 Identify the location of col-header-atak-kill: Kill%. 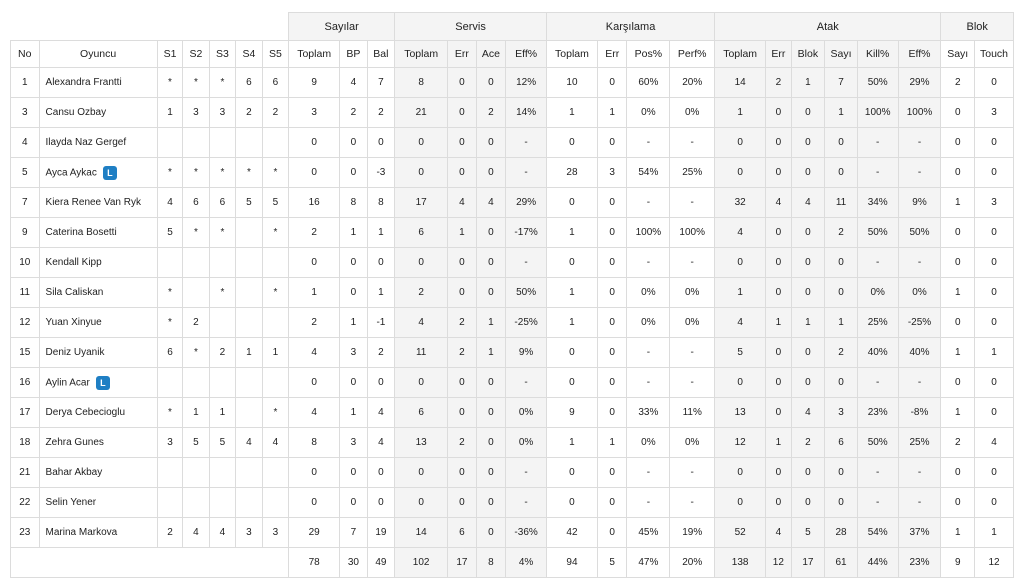
(877, 54).